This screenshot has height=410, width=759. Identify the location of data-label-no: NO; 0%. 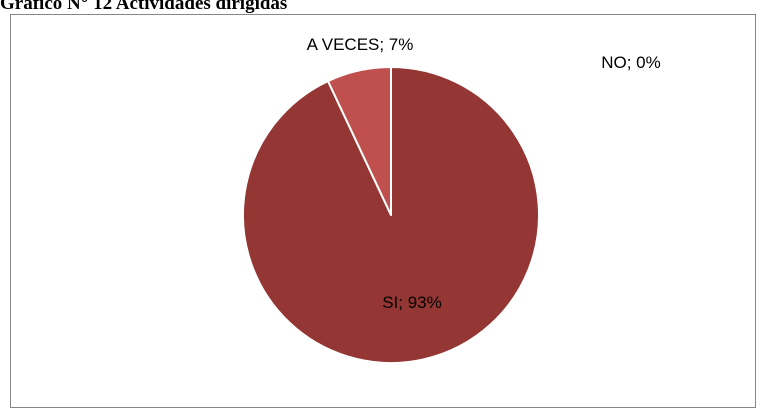
(631, 62).